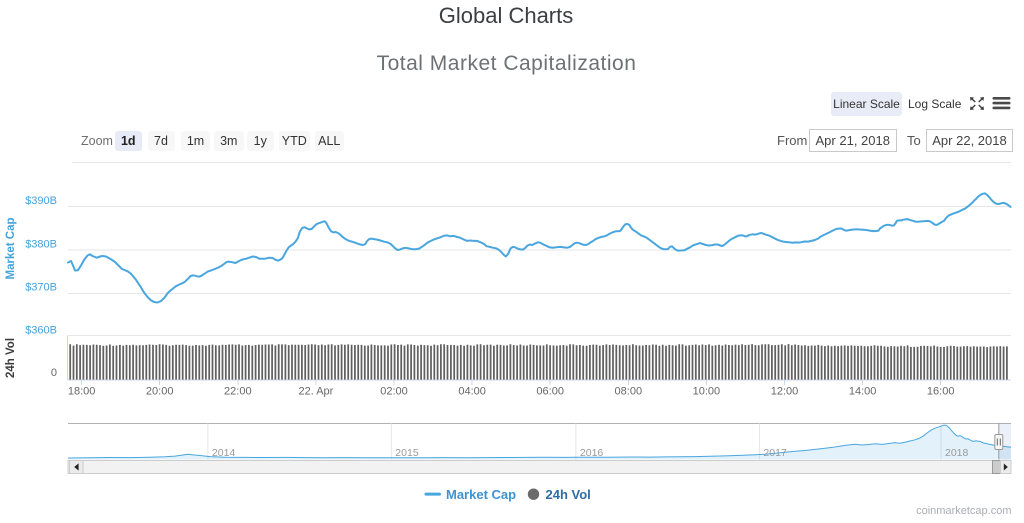 This screenshot has height=523, width=1024. Describe the element at coordinates (941, 392) in the screenshot. I see `svg-text: 16:00` at that location.